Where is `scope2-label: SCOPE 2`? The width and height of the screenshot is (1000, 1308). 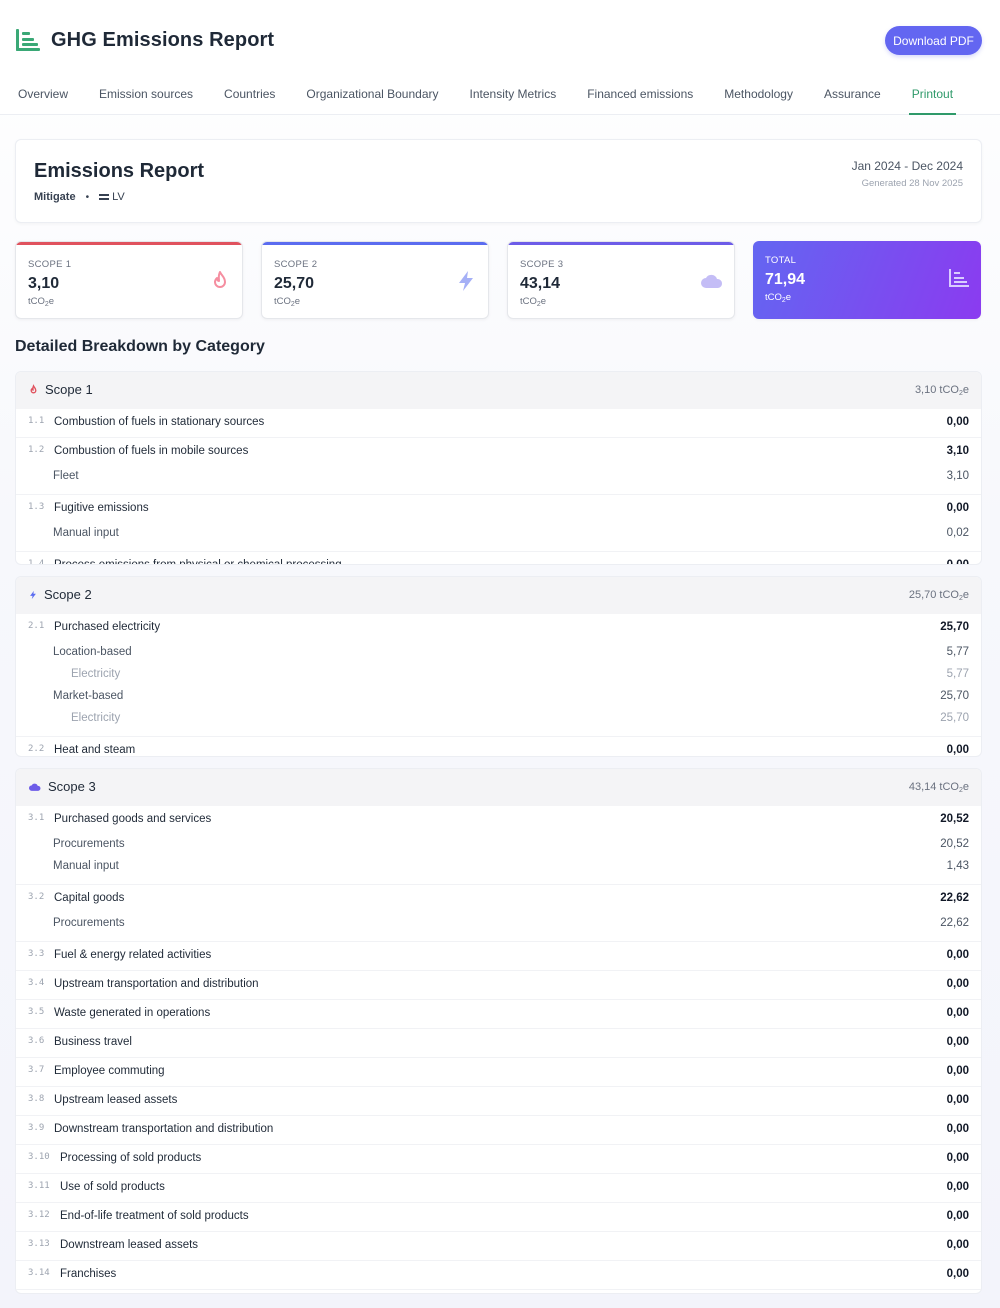 scope2-label: SCOPE 2 is located at coordinates (296, 264).